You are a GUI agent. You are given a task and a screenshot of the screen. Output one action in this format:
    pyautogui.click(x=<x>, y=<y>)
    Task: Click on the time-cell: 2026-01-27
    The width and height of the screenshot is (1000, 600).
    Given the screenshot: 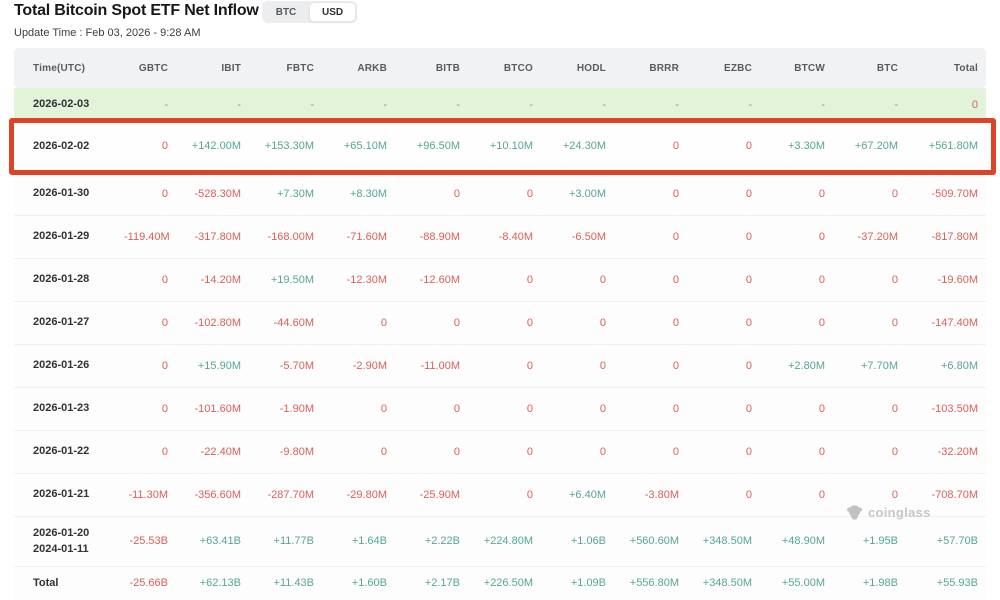 What is the action you would take?
    pyautogui.click(x=69, y=323)
    